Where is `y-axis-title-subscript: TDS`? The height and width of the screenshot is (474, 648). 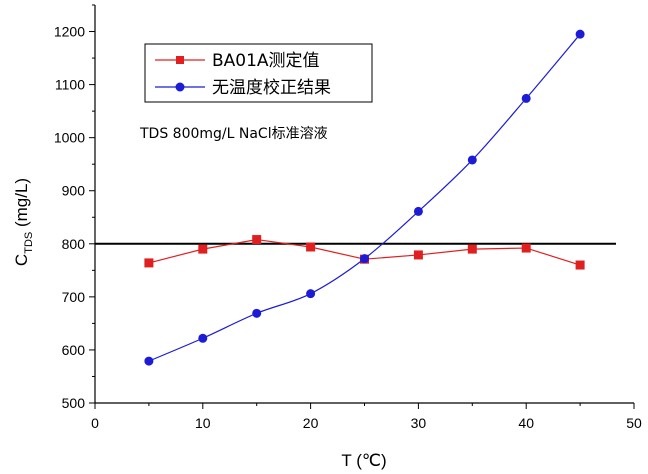
y-axis-title-subscript: TDS is located at coordinates (29, 243).